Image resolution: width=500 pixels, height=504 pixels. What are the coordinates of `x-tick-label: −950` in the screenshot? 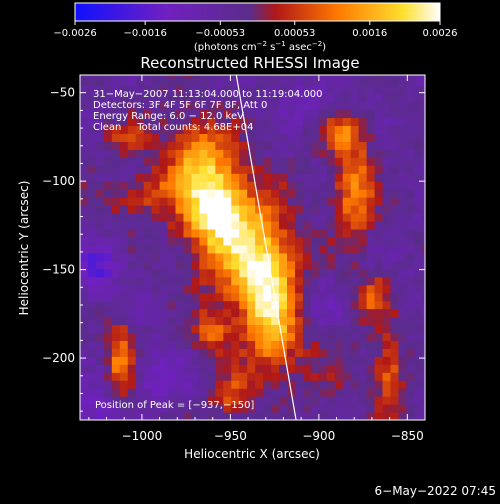 It's located at (230, 436).